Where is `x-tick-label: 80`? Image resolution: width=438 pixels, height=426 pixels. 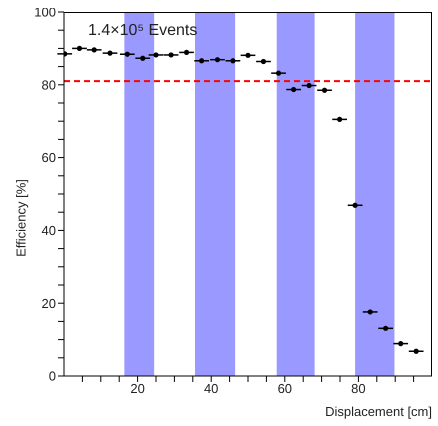 x-tick-label: 80 is located at coordinates (358, 388).